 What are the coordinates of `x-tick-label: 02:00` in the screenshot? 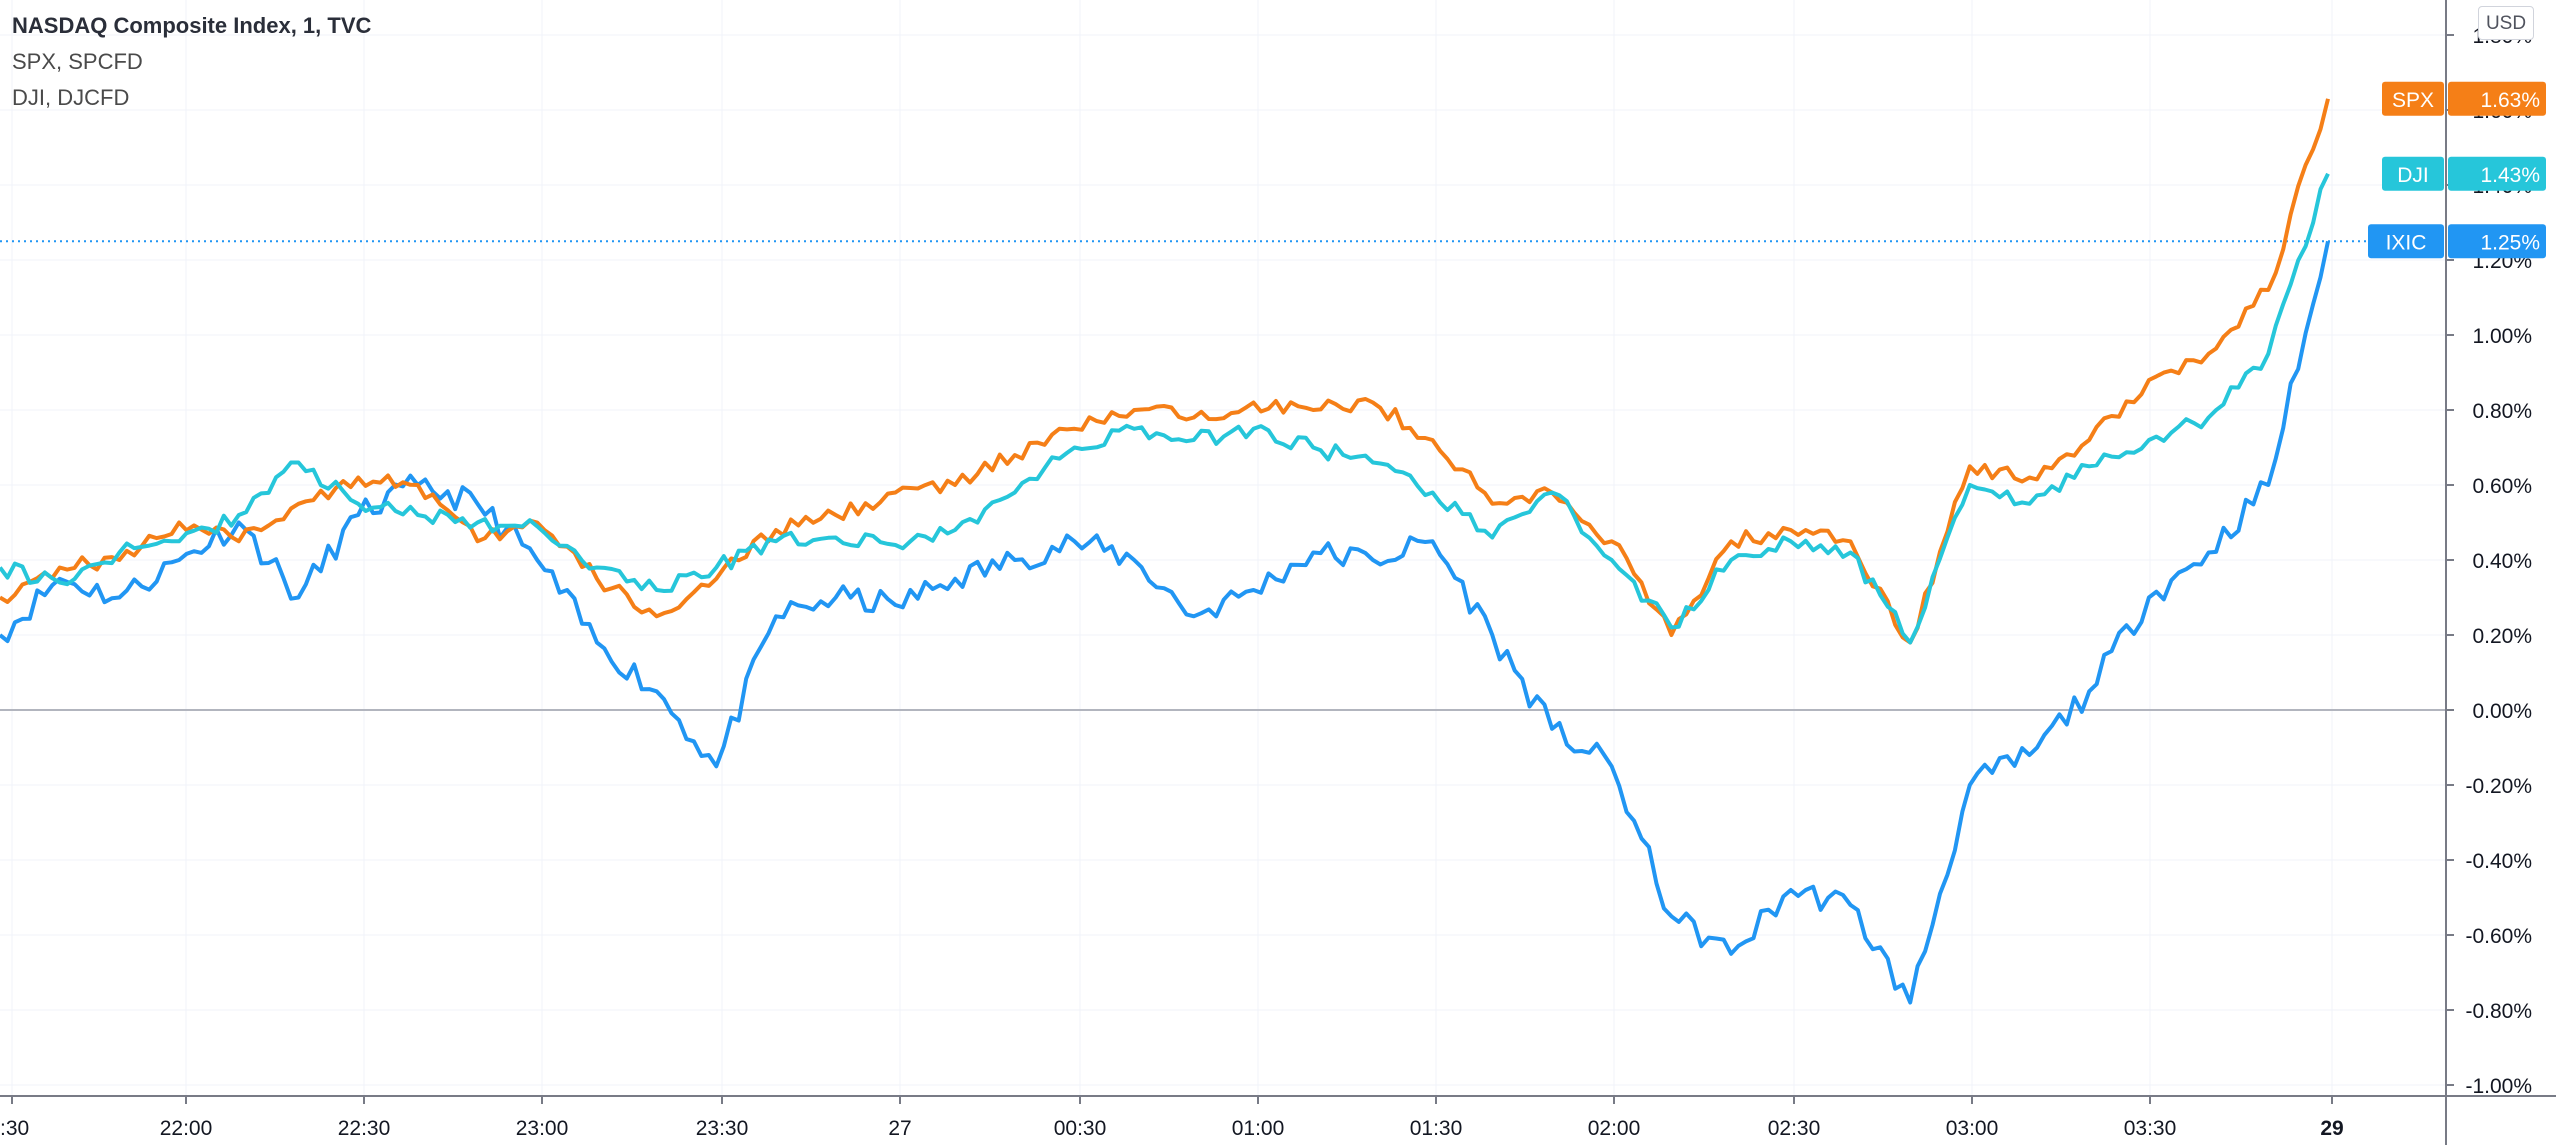 It's located at (1614, 1128).